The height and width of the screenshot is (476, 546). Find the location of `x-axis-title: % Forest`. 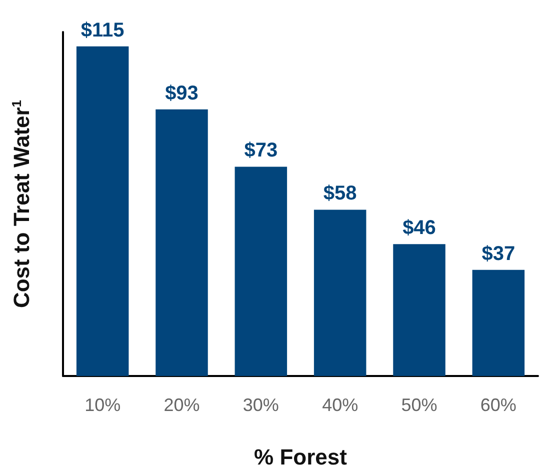

x-axis-title: % Forest is located at coordinates (301, 457).